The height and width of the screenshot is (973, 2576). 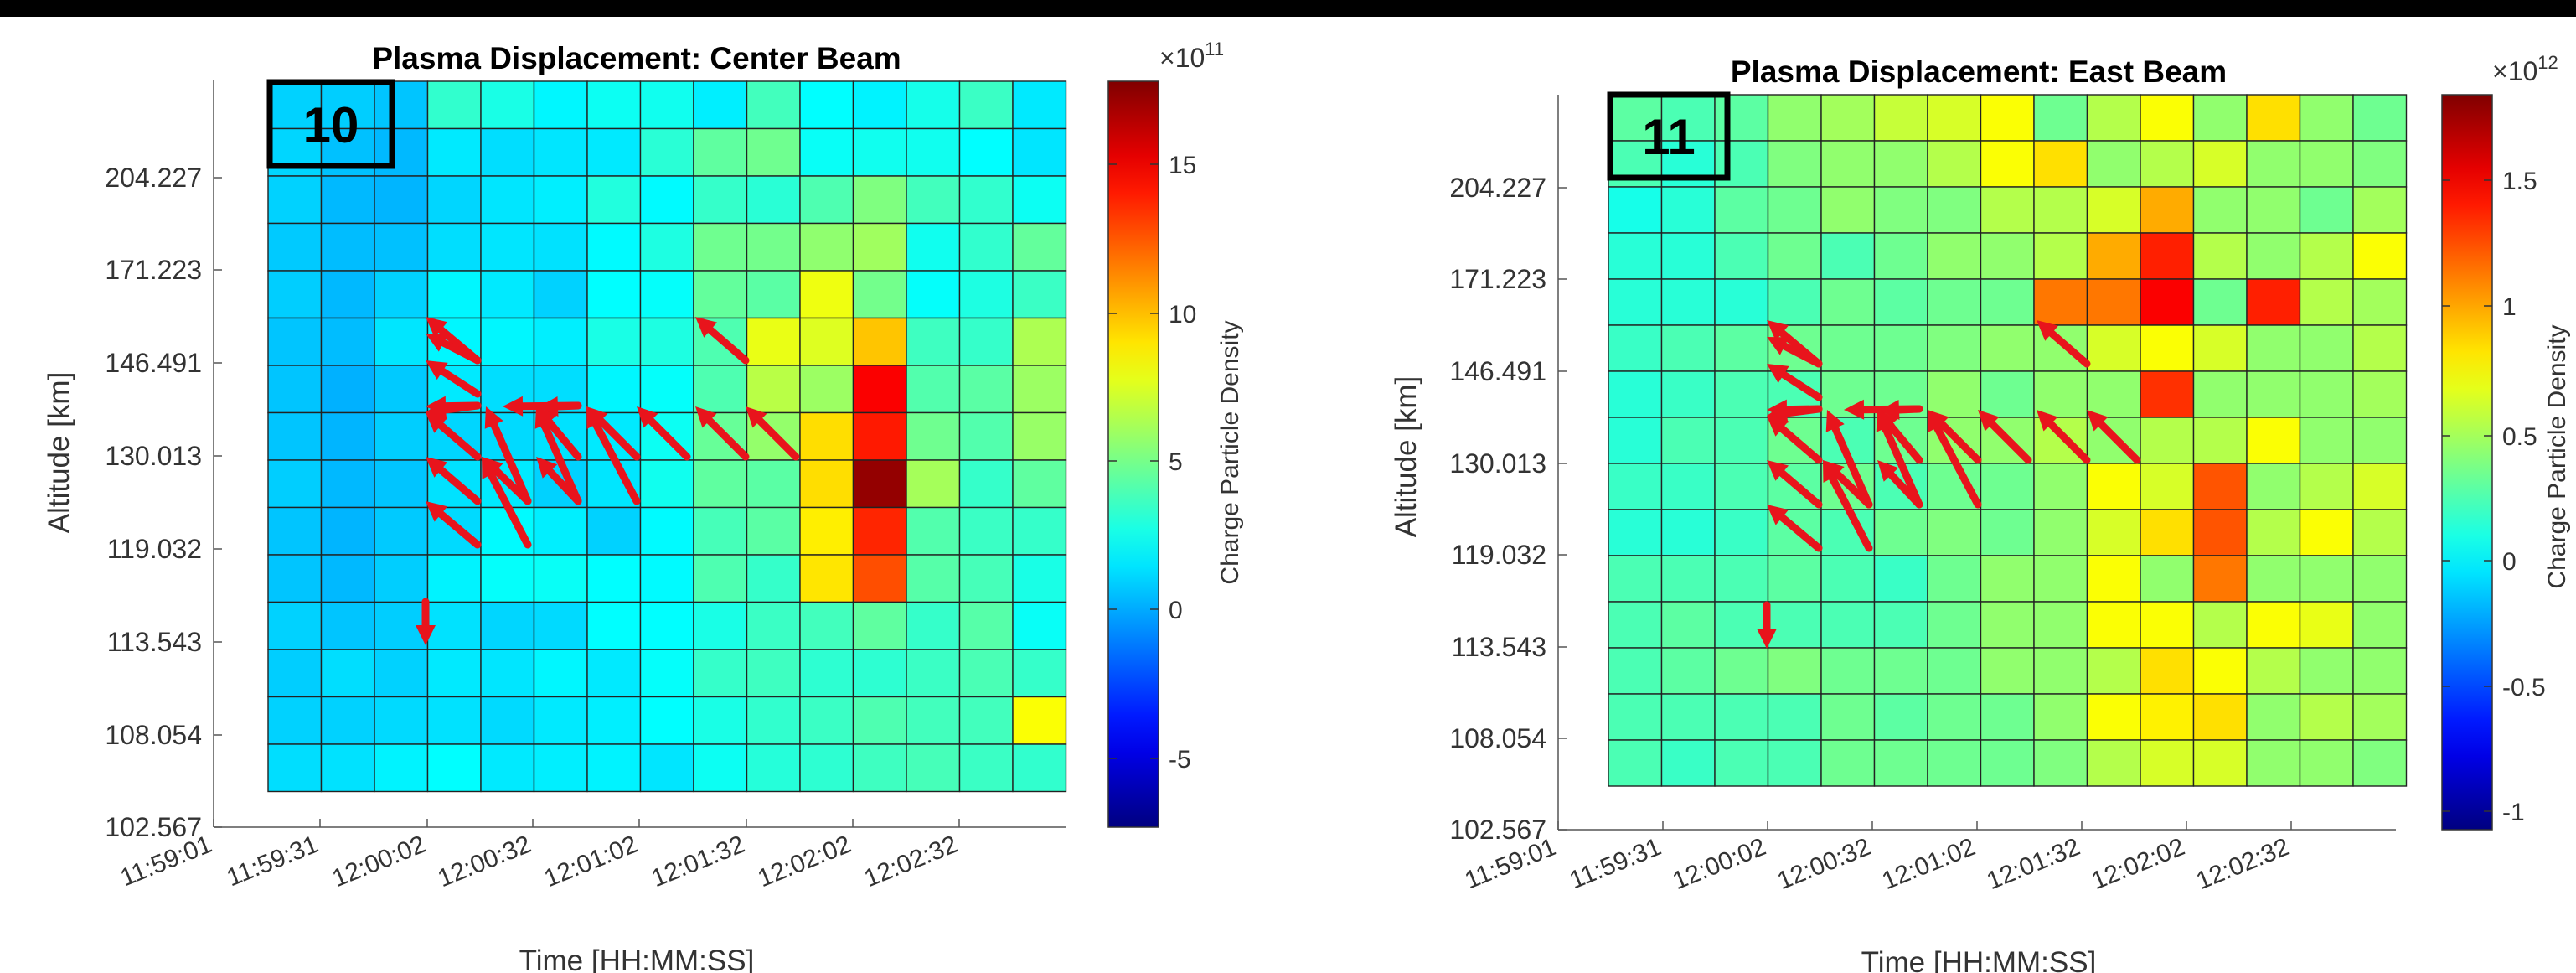 I want to click on panel-label-box: 10, so click(x=330, y=124).